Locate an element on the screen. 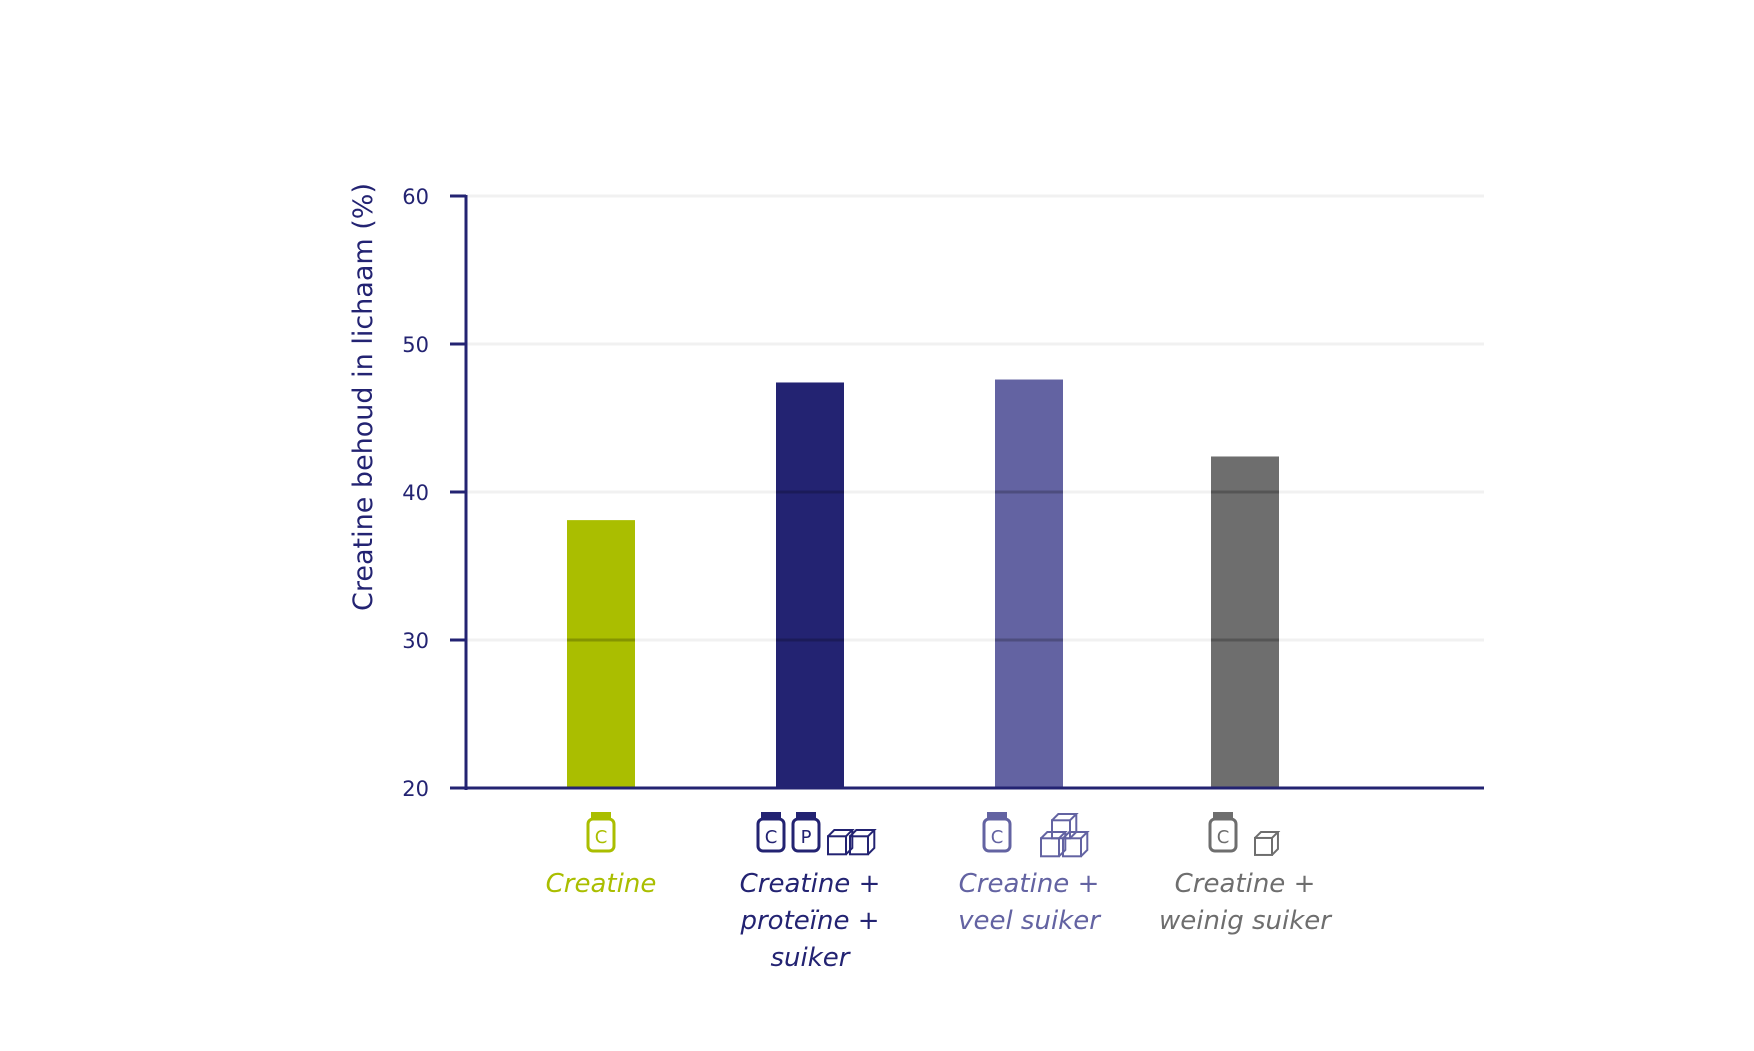 Image resolution: width=1754 pixels, height=1051 pixels. x-category-label: veel suiker is located at coordinates (1030, 921).